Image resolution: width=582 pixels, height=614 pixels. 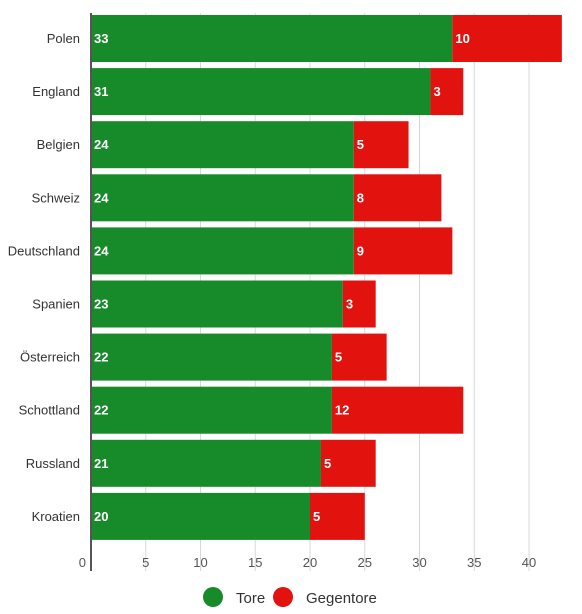 I want to click on data-label-gegentore: 8, so click(x=360, y=197).